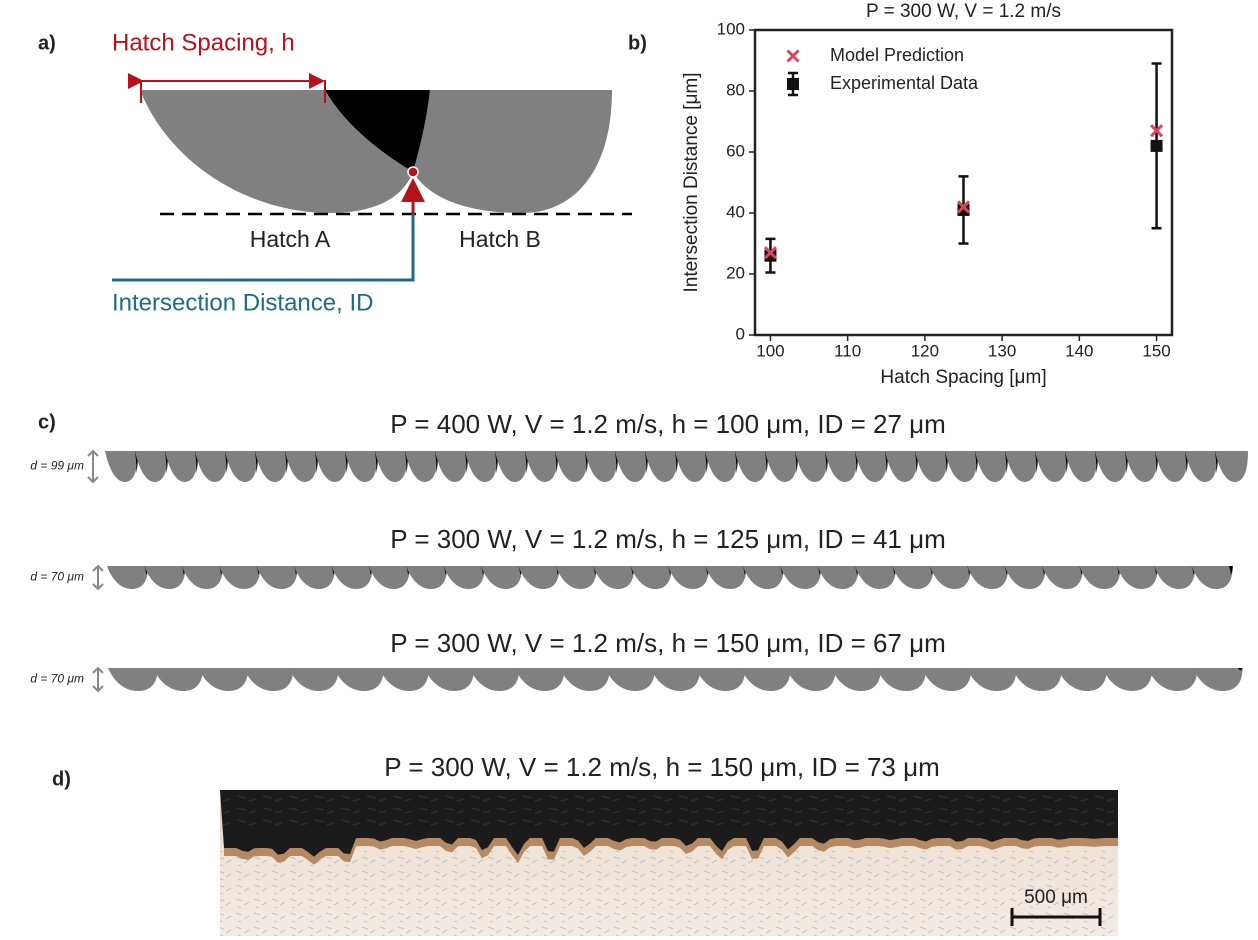  Describe the element at coordinates (963, 209) in the screenshot. I see `square-marker` at that location.